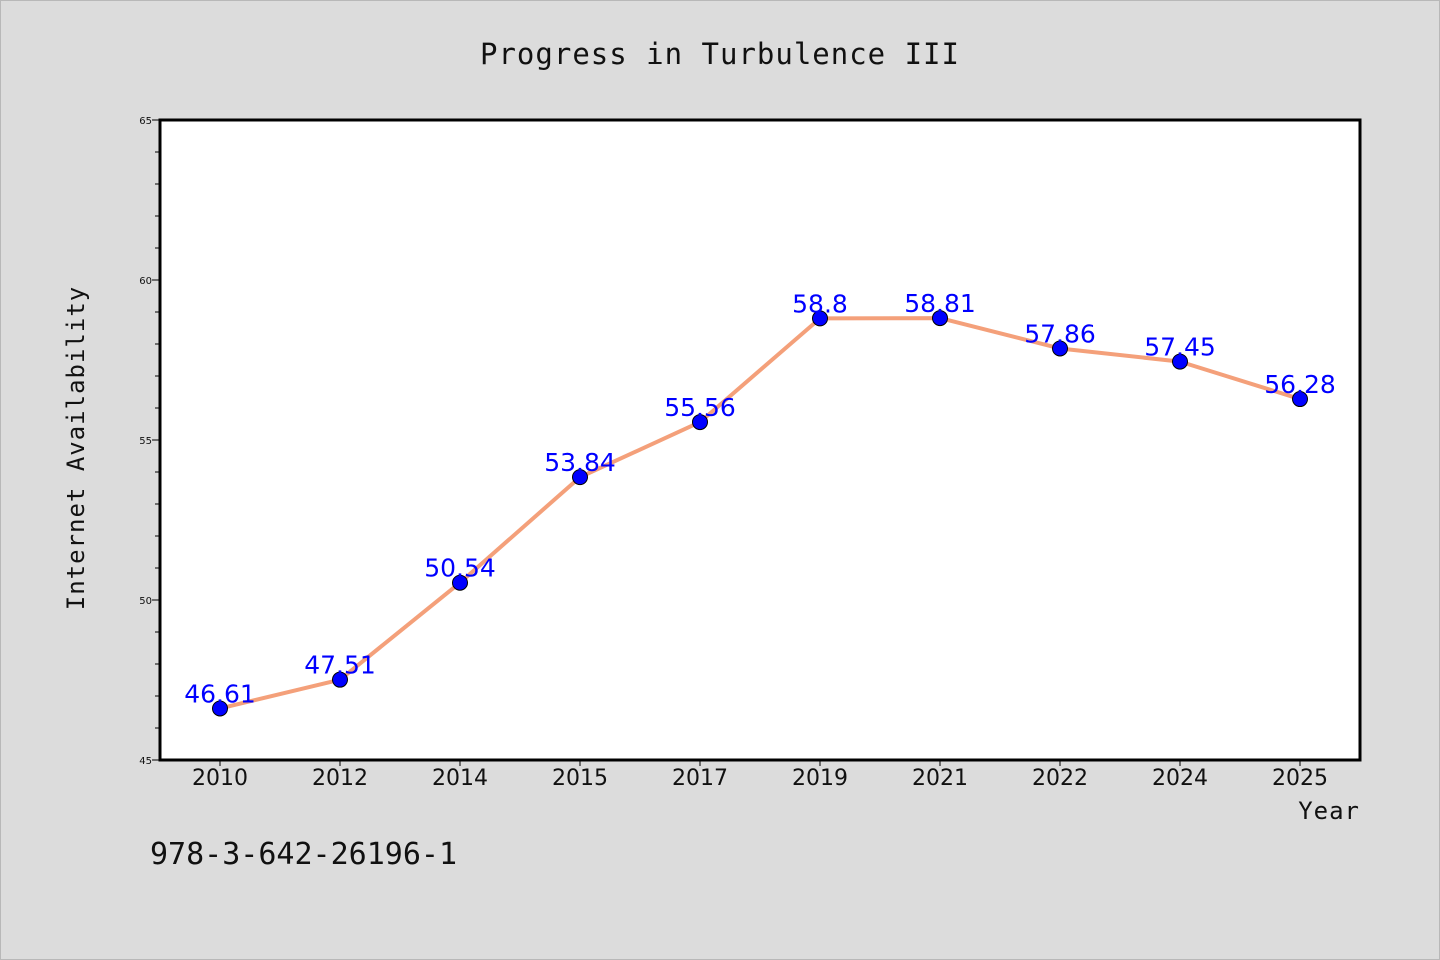 This screenshot has width=1440, height=960. What do you see at coordinates (220, 778) in the screenshot?
I see `x-tick-label: 2010` at bounding box center [220, 778].